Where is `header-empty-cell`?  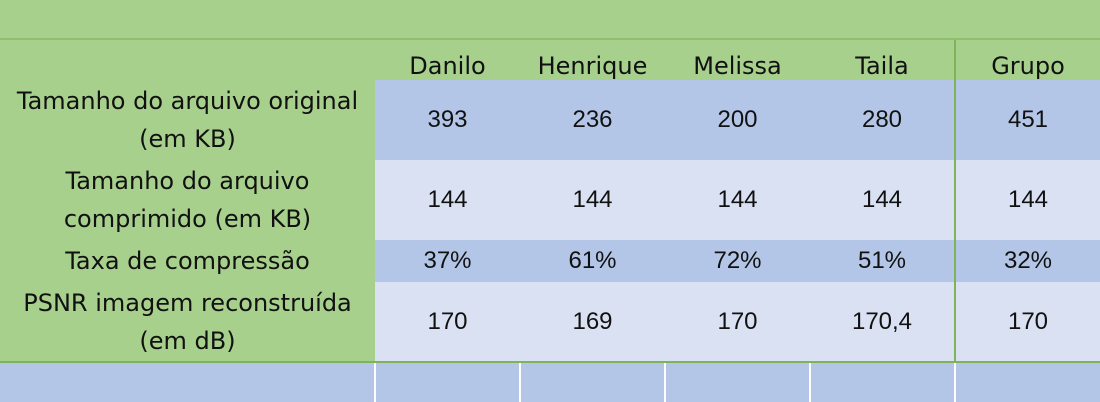
header-empty-cell is located at coordinates (187, 60).